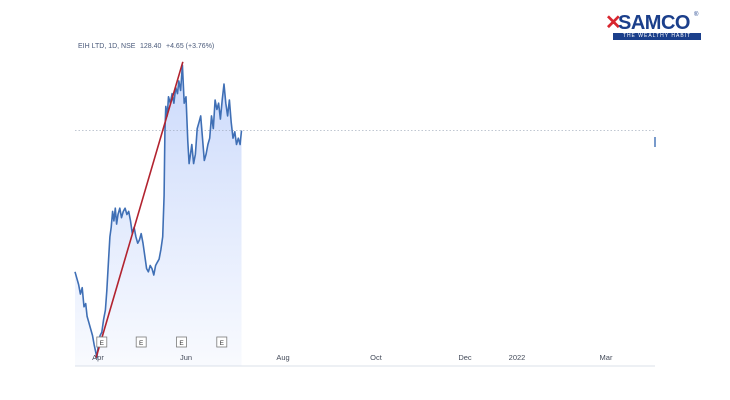 This screenshot has width=730, height=400. I want to click on logo-mark-icon: ✕, so click(613, 23).